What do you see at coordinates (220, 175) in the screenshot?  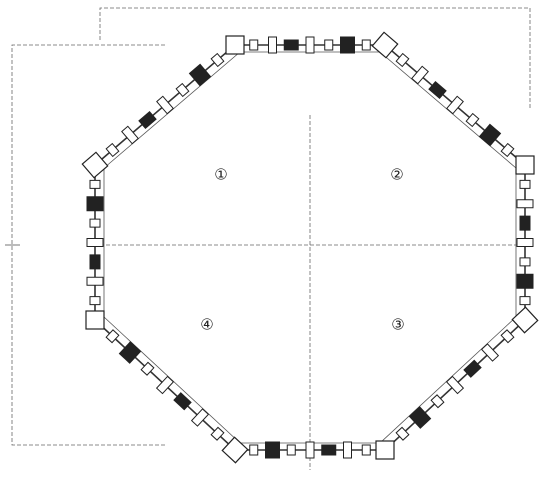 I see `quadrant-label: ①` at bounding box center [220, 175].